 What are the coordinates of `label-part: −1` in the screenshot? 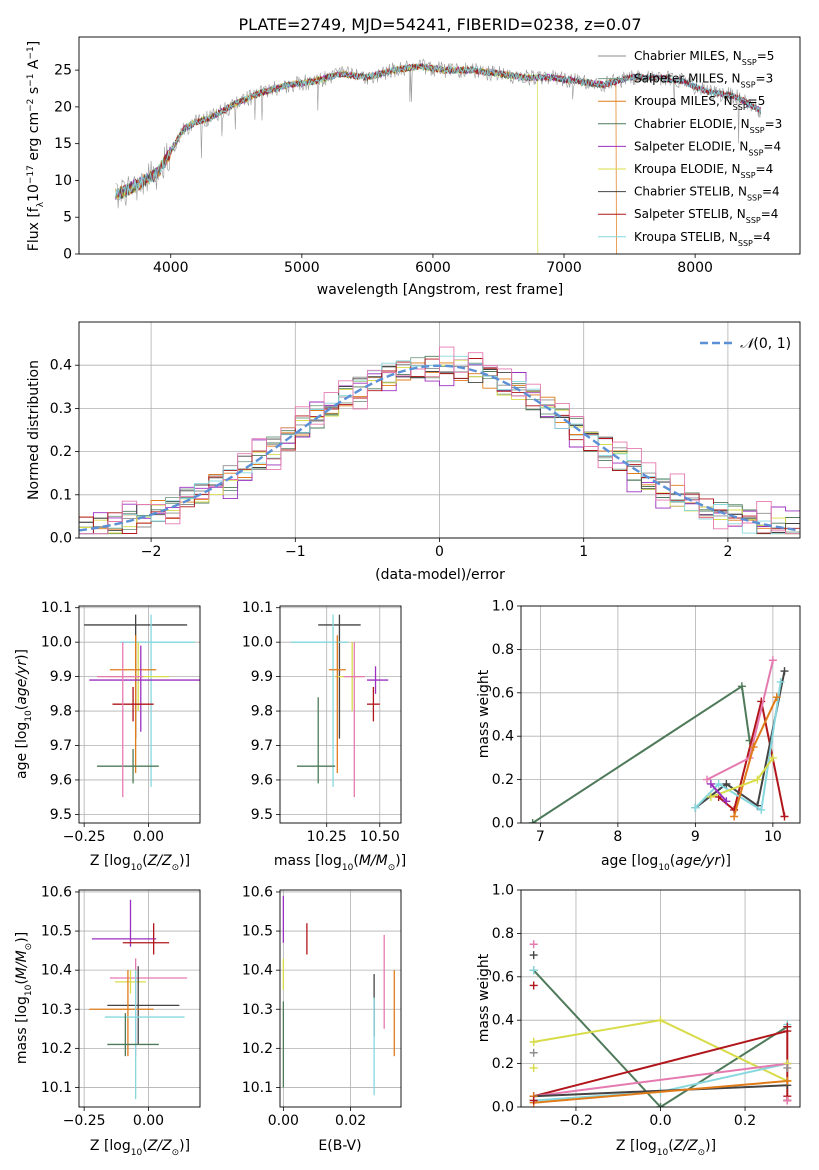 It's located at (31, 80).